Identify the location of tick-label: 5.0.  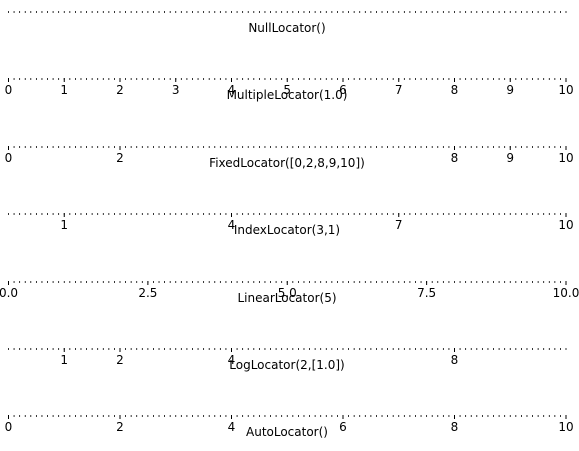
(287, 293).